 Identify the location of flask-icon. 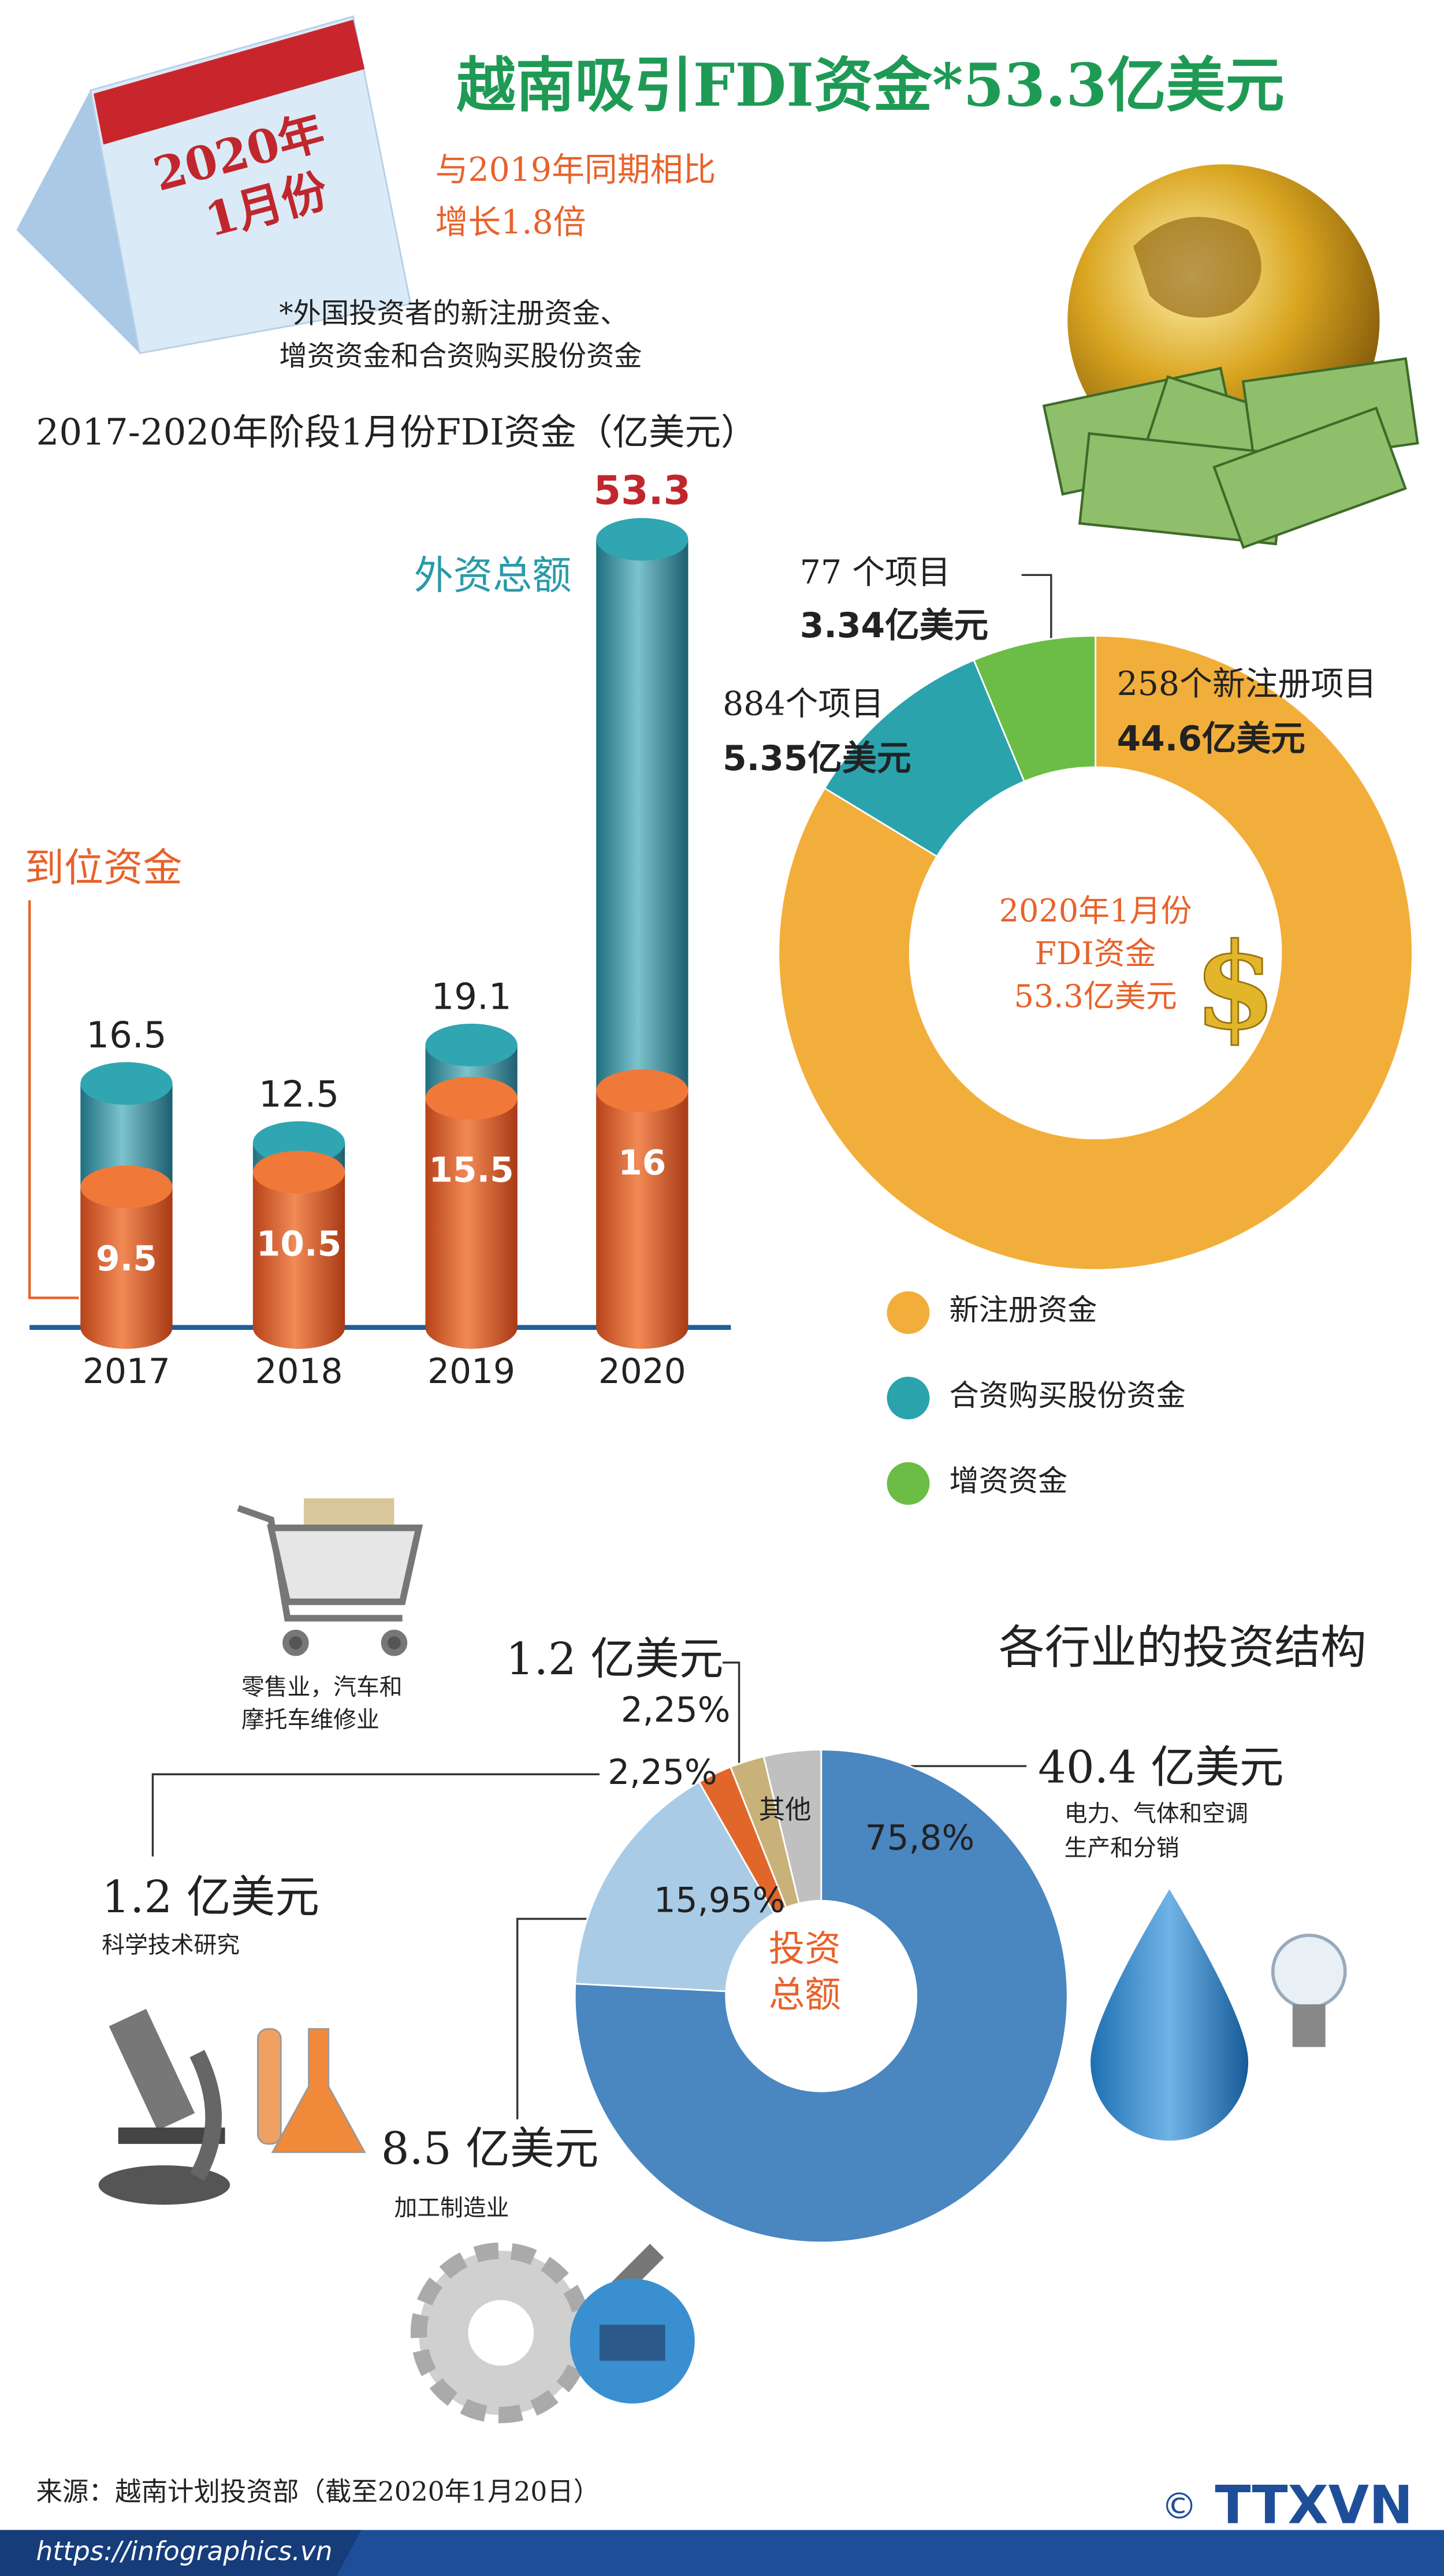
(311, 2090).